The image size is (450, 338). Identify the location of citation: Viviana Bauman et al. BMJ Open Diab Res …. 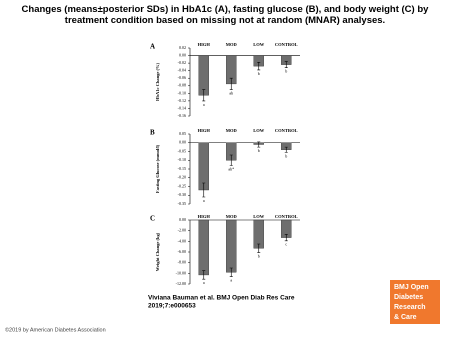
(221, 298).